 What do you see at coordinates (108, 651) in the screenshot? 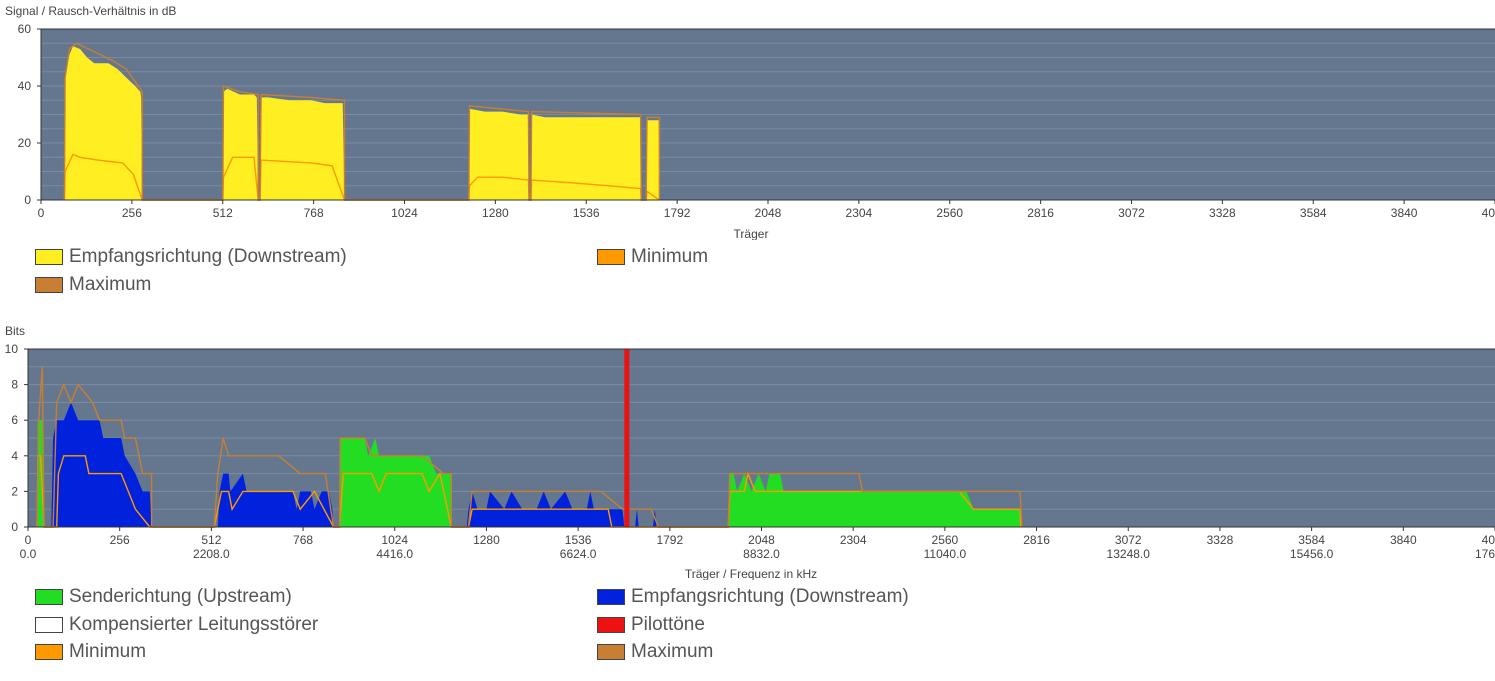
I see `bits-legend-label: Minimum` at bounding box center [108, 651].